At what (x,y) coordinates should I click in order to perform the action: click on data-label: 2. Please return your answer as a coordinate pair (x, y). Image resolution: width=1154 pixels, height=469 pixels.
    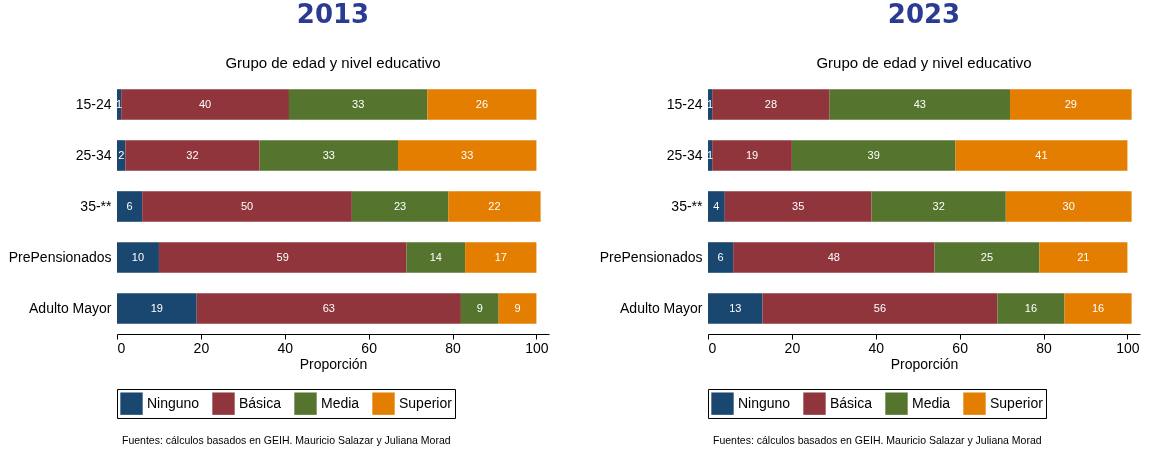
    Looking at the image, I should click on (121, 154).